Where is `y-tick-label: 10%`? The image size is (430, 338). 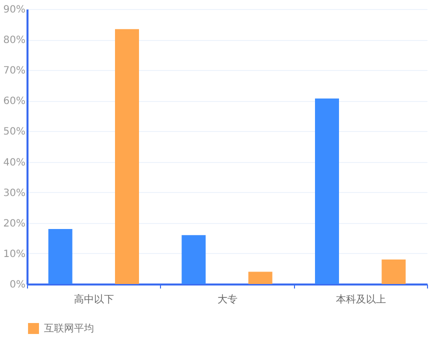
y-tick-label: 10% is located at coordinates (14, 254).